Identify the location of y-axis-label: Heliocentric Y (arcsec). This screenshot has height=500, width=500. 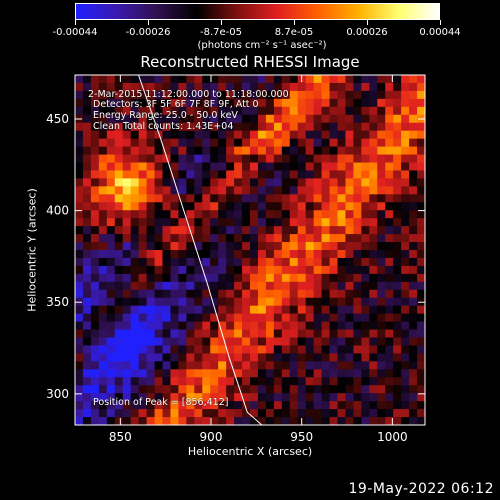
(32, 250).